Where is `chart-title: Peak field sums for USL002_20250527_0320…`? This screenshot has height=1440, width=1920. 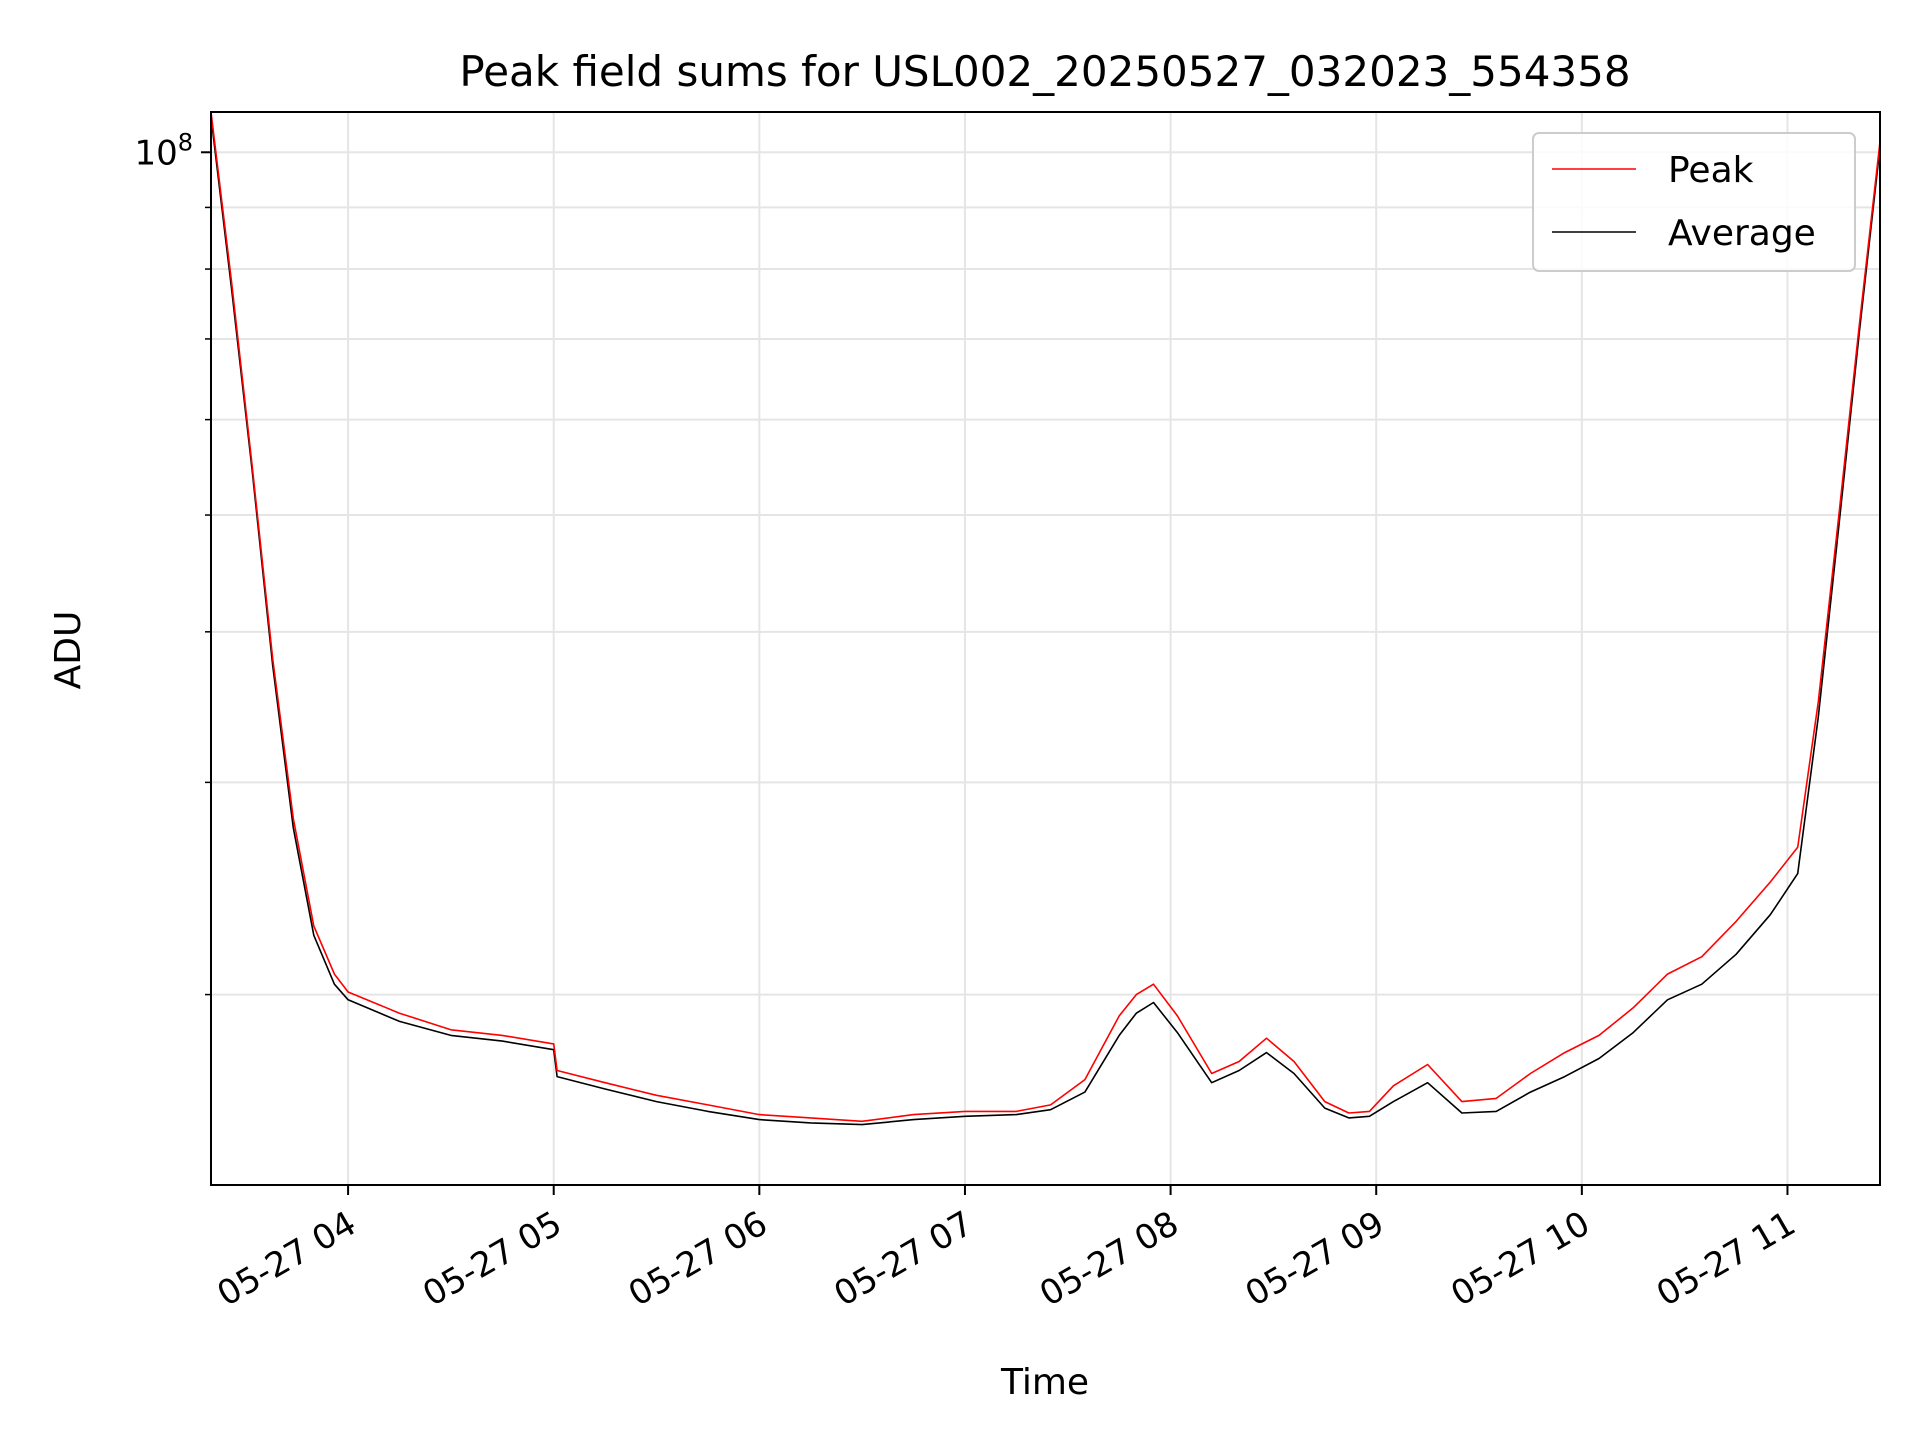 chart-title: Peak field sums for USL002_20250527_0320… is located at coordinates (1044, 71).